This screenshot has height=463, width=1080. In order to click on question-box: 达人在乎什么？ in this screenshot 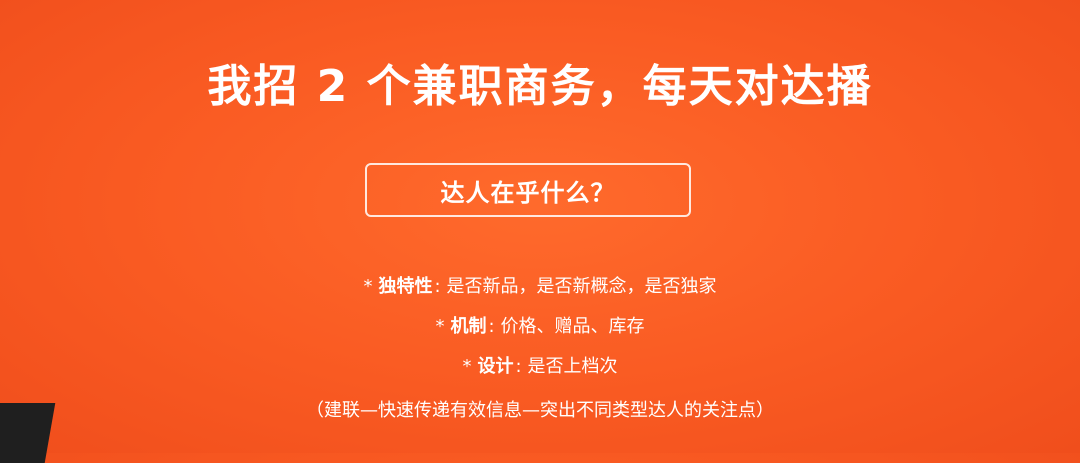, I will do `click(528, 190)`.